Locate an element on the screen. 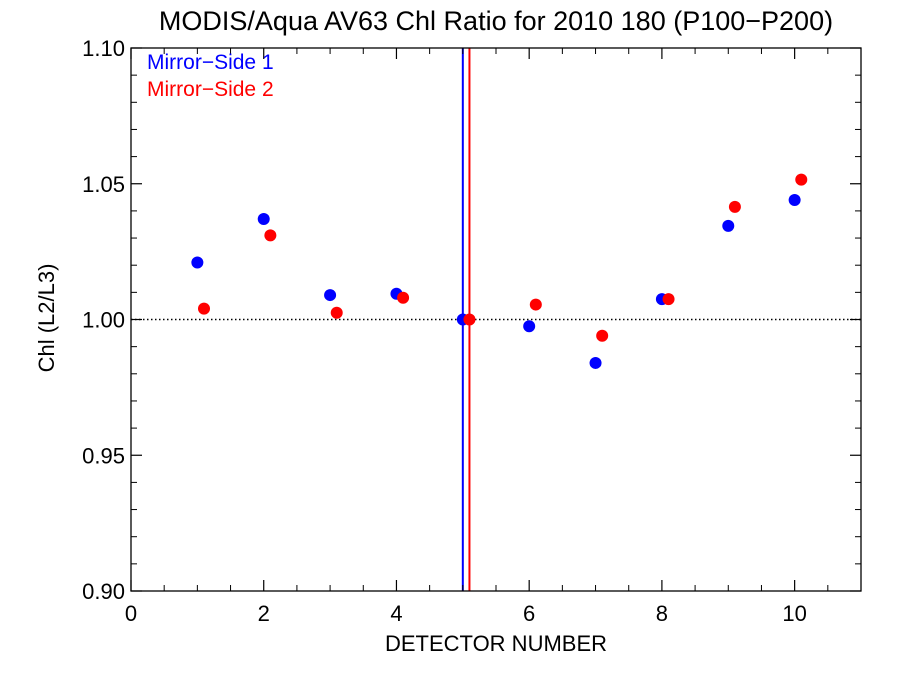 Image resolution: width=900 pixels, height=675 pixels. x-tick-label: 6 is located at coordinates (529, 613).